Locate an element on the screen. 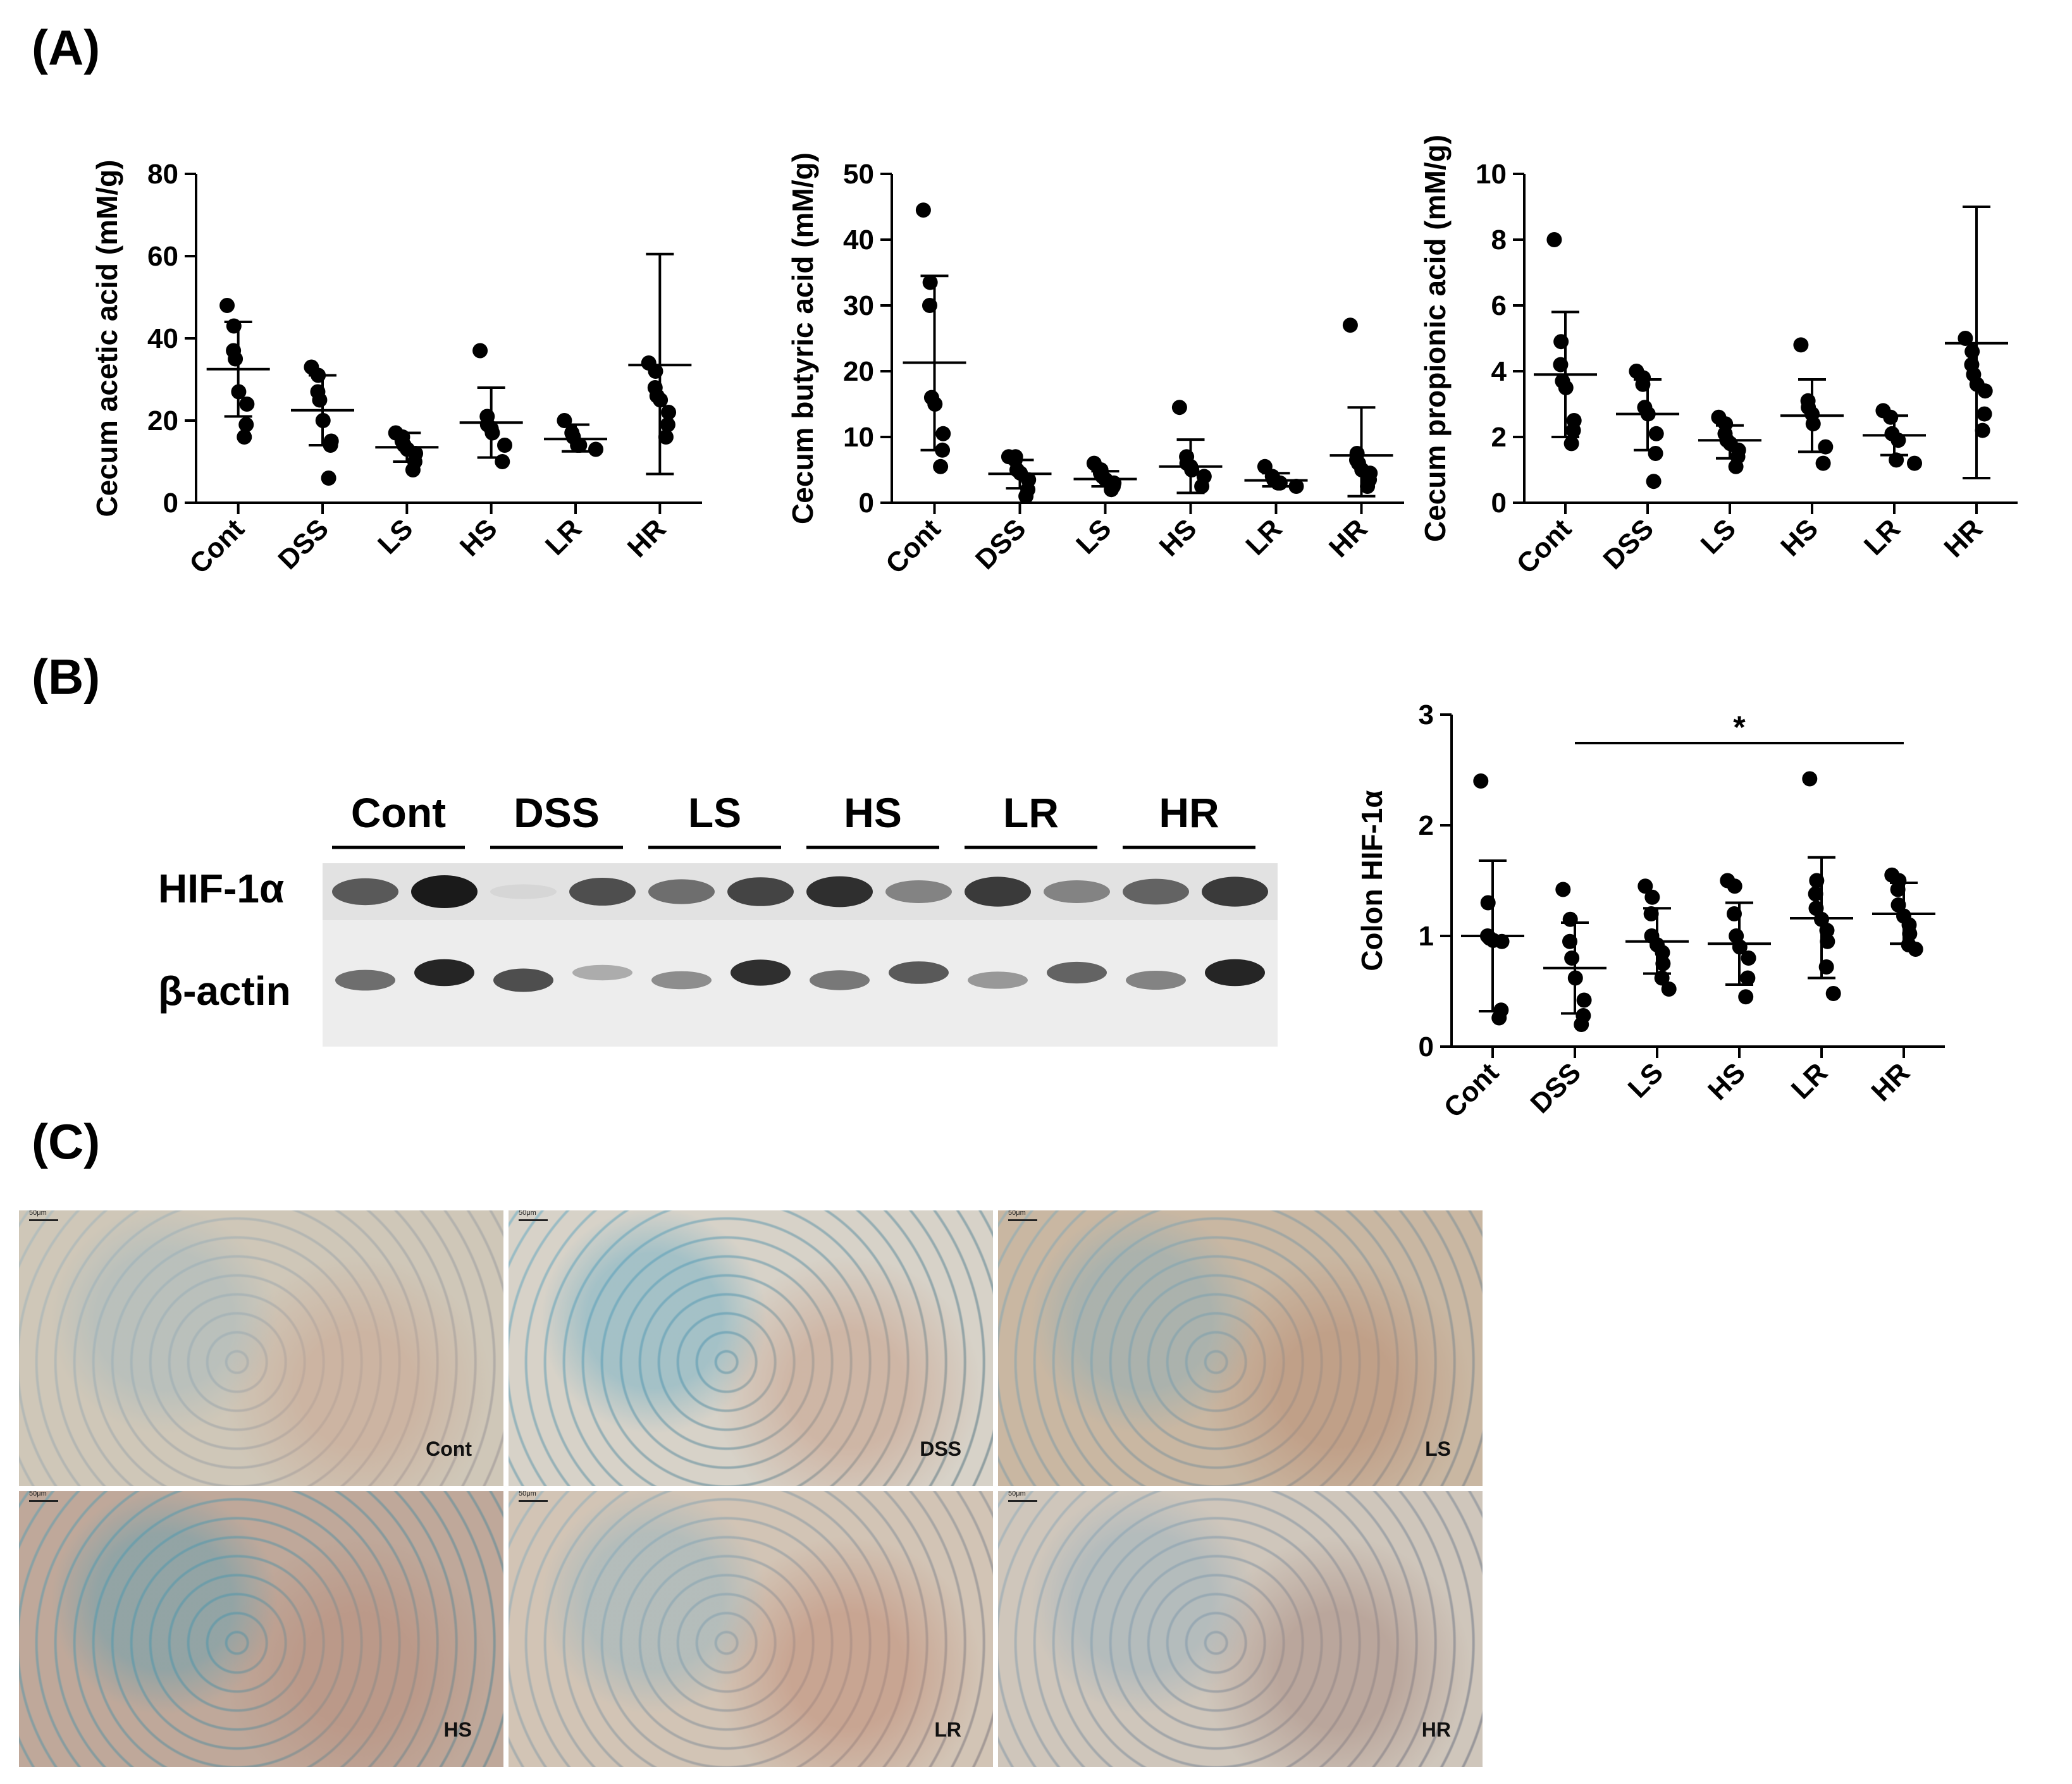  x-tick-label: DSS is located at coordinates (1555, 1088).